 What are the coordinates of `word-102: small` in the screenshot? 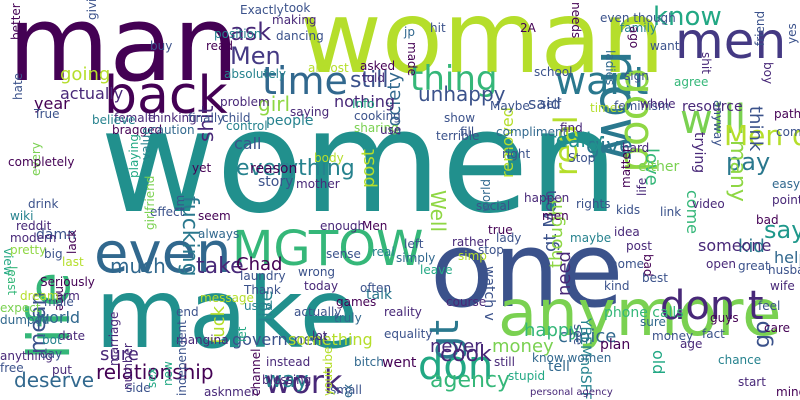 It's located at (346, 390).